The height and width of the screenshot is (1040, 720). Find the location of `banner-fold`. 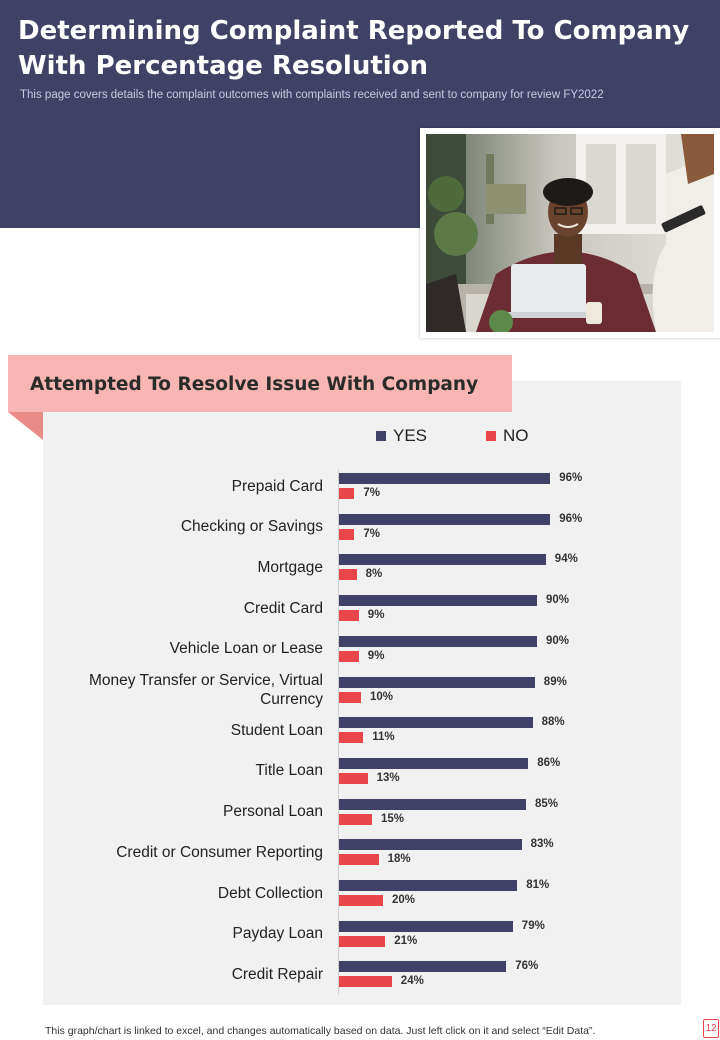

banner-fold is located at coordinates (25, 426).